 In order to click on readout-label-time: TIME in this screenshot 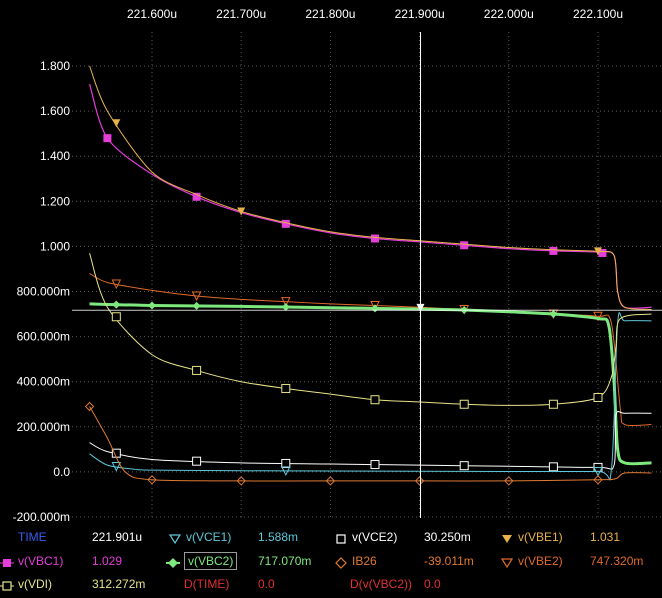, I will do `click(32, 537)`.